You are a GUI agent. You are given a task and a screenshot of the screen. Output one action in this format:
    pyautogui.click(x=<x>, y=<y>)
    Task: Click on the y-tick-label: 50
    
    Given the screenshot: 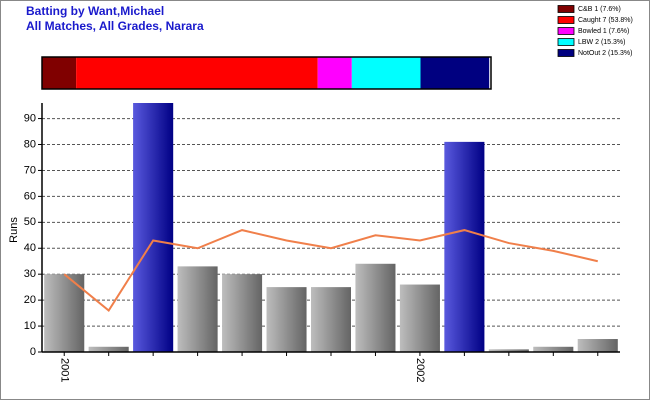 What is the action you would take?
    pyautogui.click(x=30, y=222)
    